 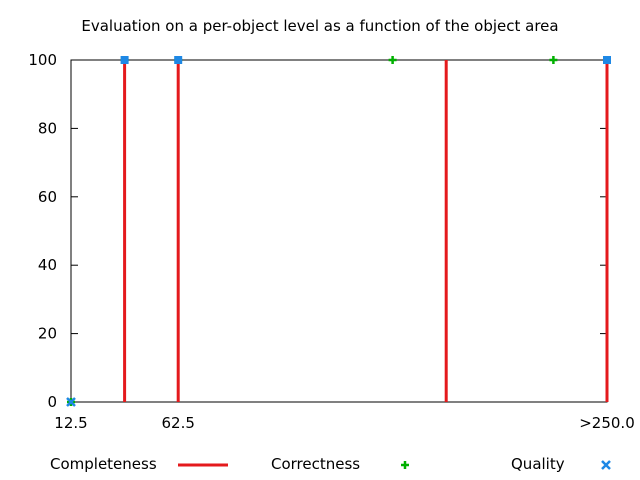 What do you see at coordinates (42, 60) in the screenshot?
I see `y-tick-label: 100` at bounding box center [42, 60].